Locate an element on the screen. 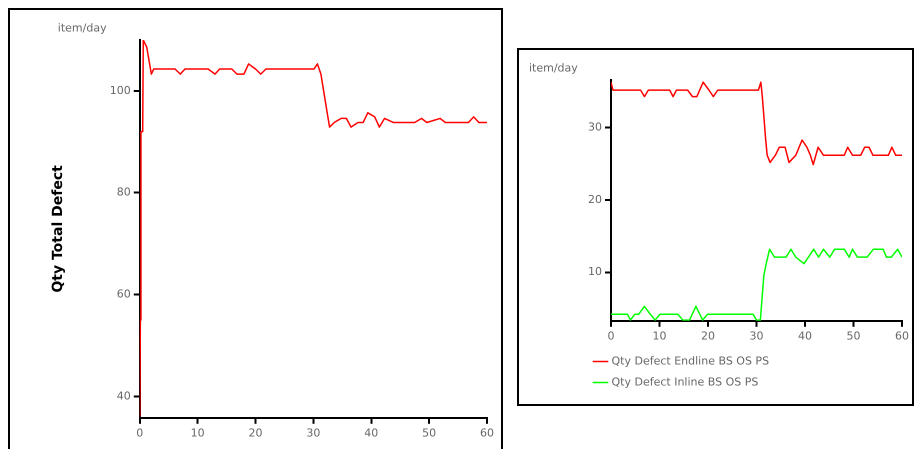  legend-label: Qty Defect Endline BS OS PS is located at coordinates (691, 361).